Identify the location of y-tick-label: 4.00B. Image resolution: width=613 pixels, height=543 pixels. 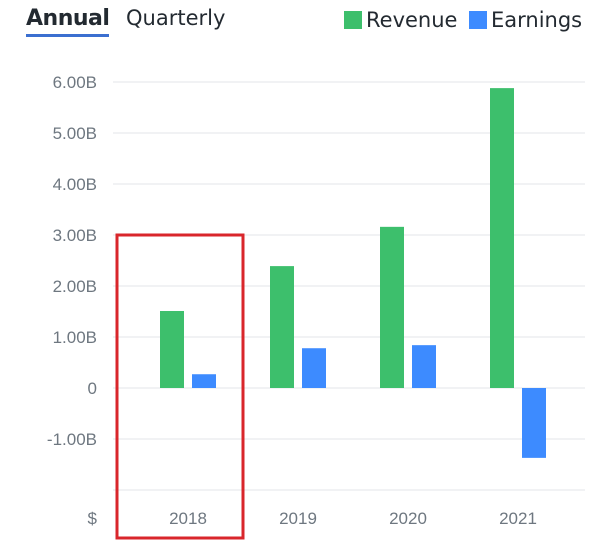
(75, 184).